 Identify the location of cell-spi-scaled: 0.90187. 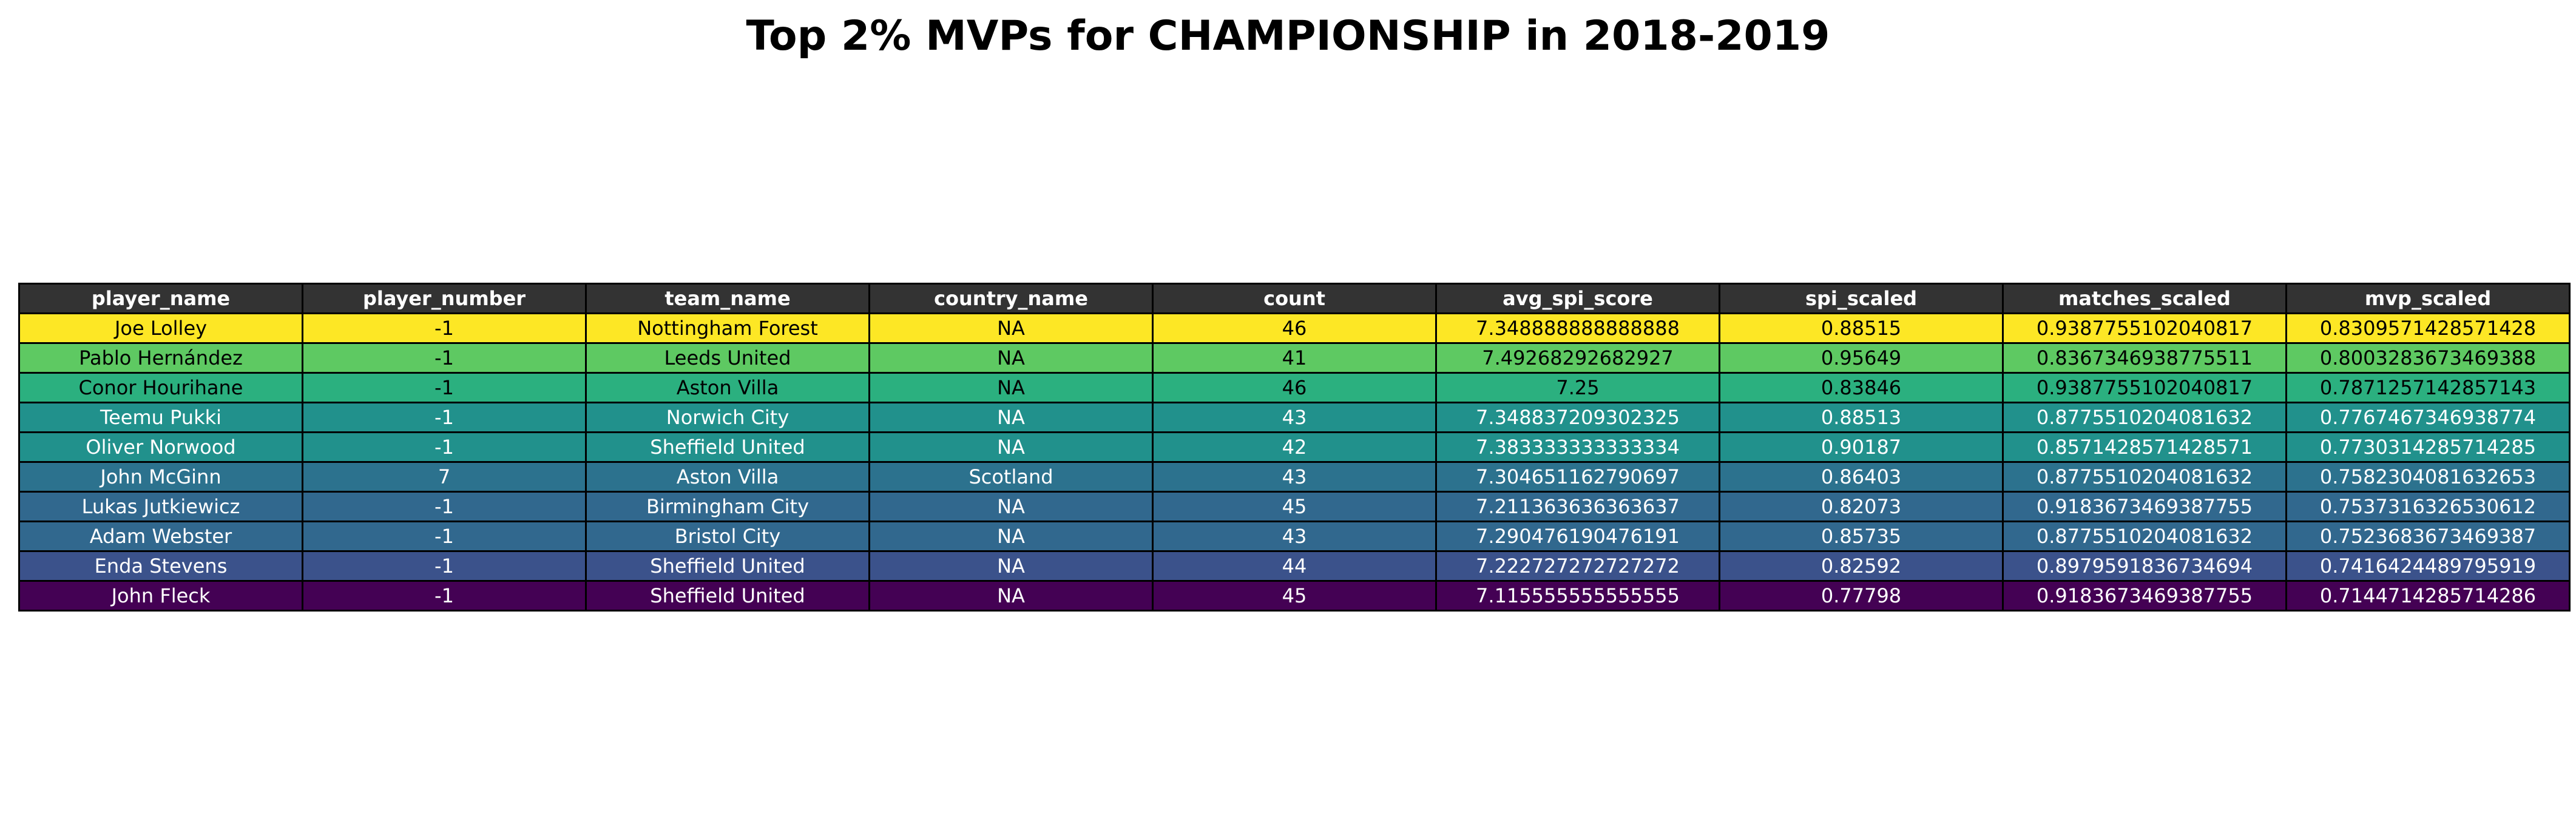
(1861, 447).